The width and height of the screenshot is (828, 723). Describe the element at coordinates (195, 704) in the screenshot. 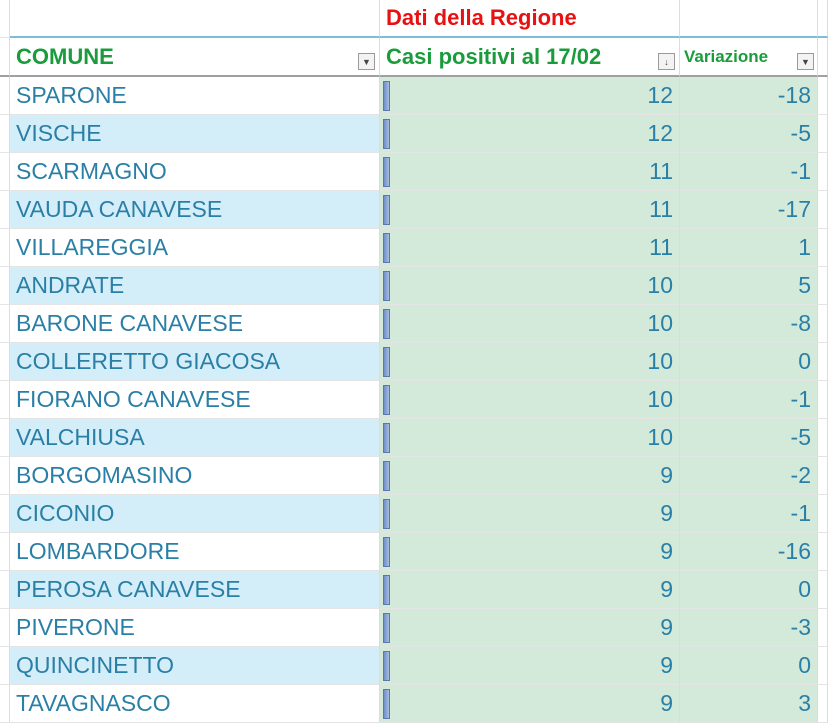

I see `comune-cell: TAVAGNASCO` at that location.